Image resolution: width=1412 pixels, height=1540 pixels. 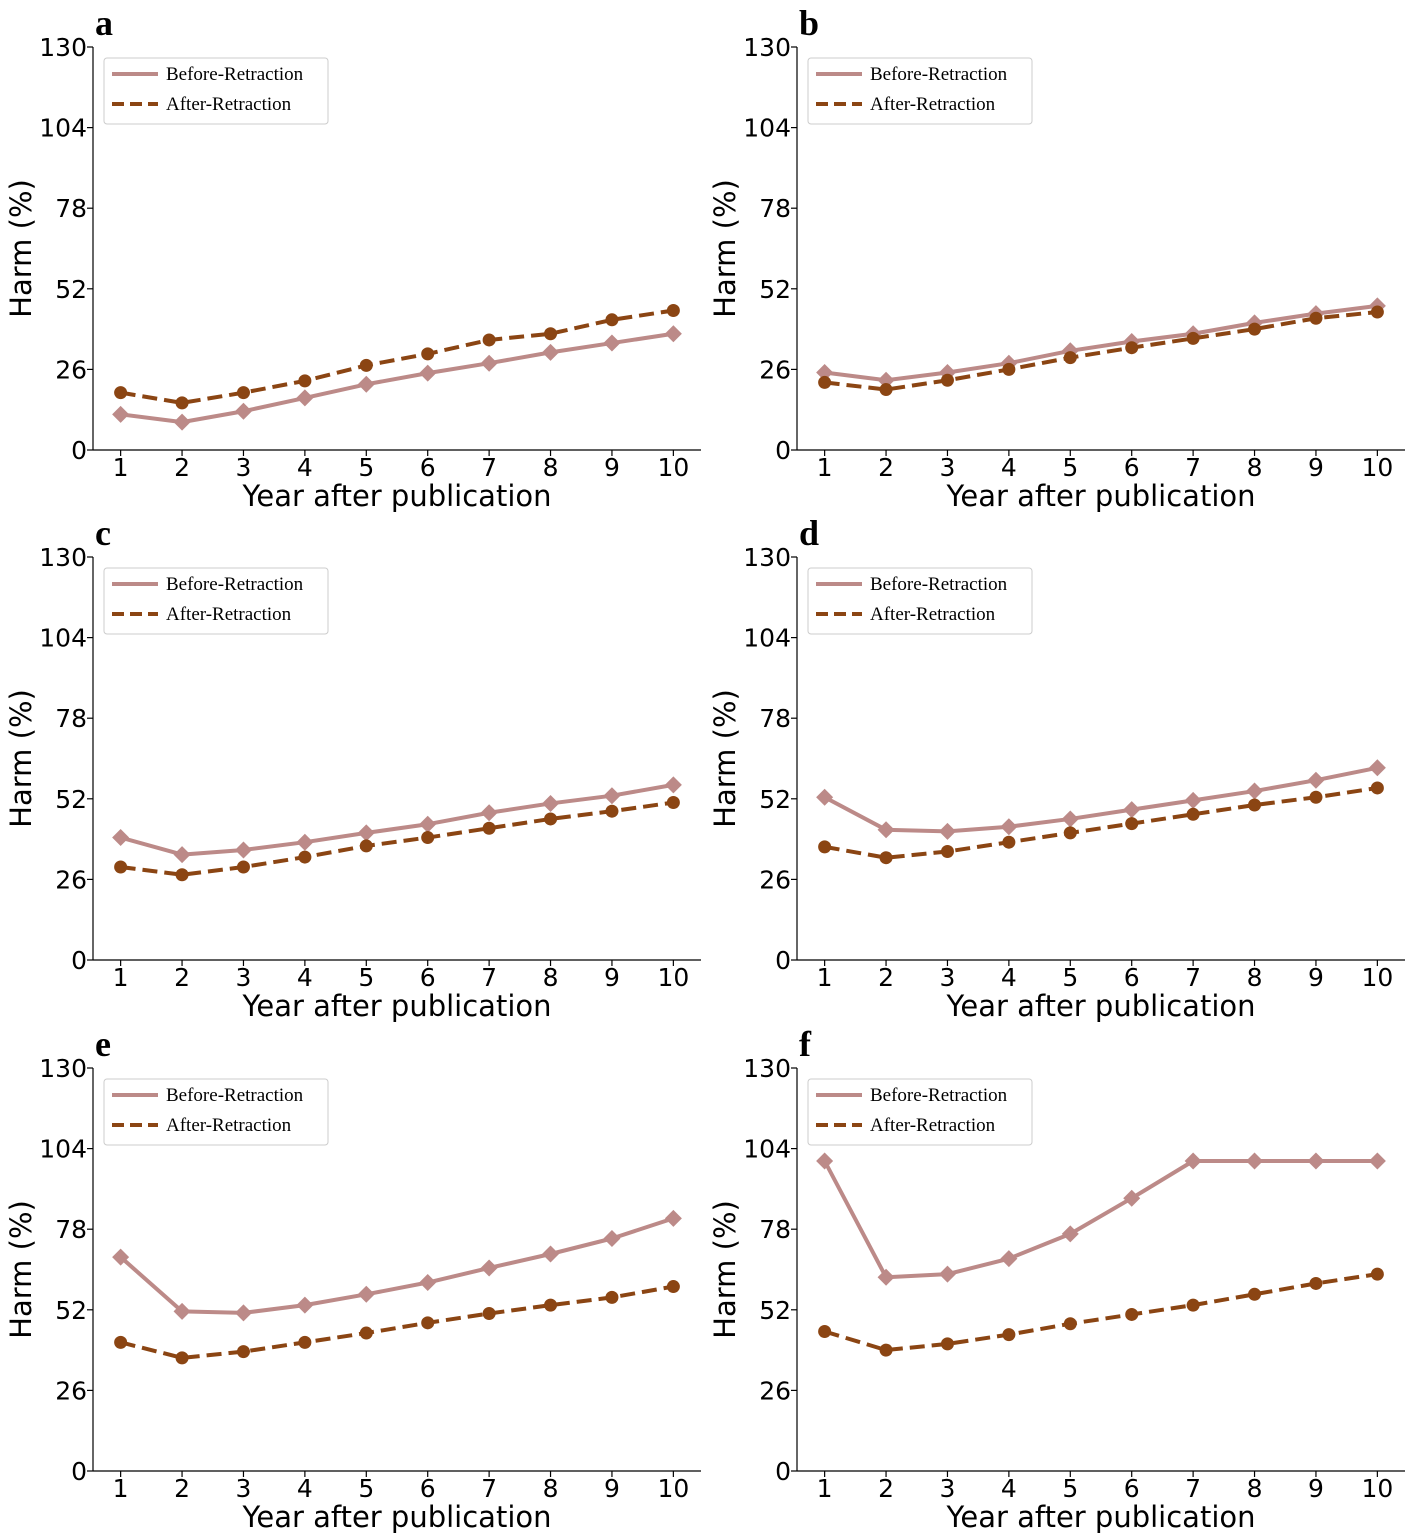 What do you see at coordinates (71, 1390) in the screenshot?
I see `y-tick-label: 26` at bounding box center [71, 1390].